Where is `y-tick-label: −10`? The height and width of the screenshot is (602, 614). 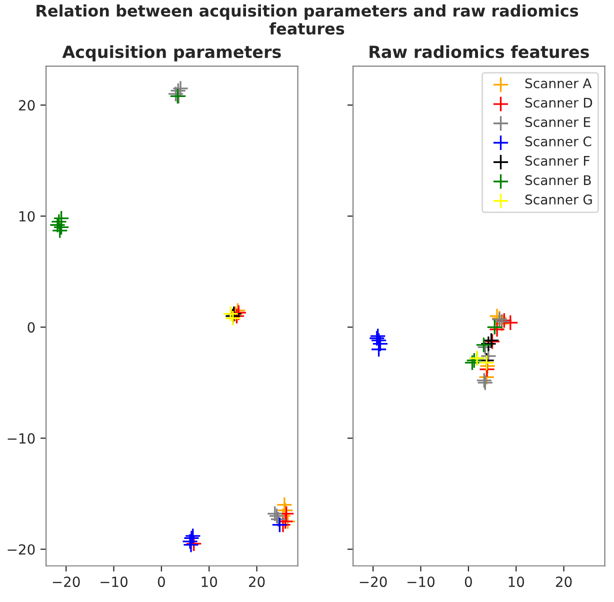 y-tick-label: −10 is located at coordinates (21, 438).